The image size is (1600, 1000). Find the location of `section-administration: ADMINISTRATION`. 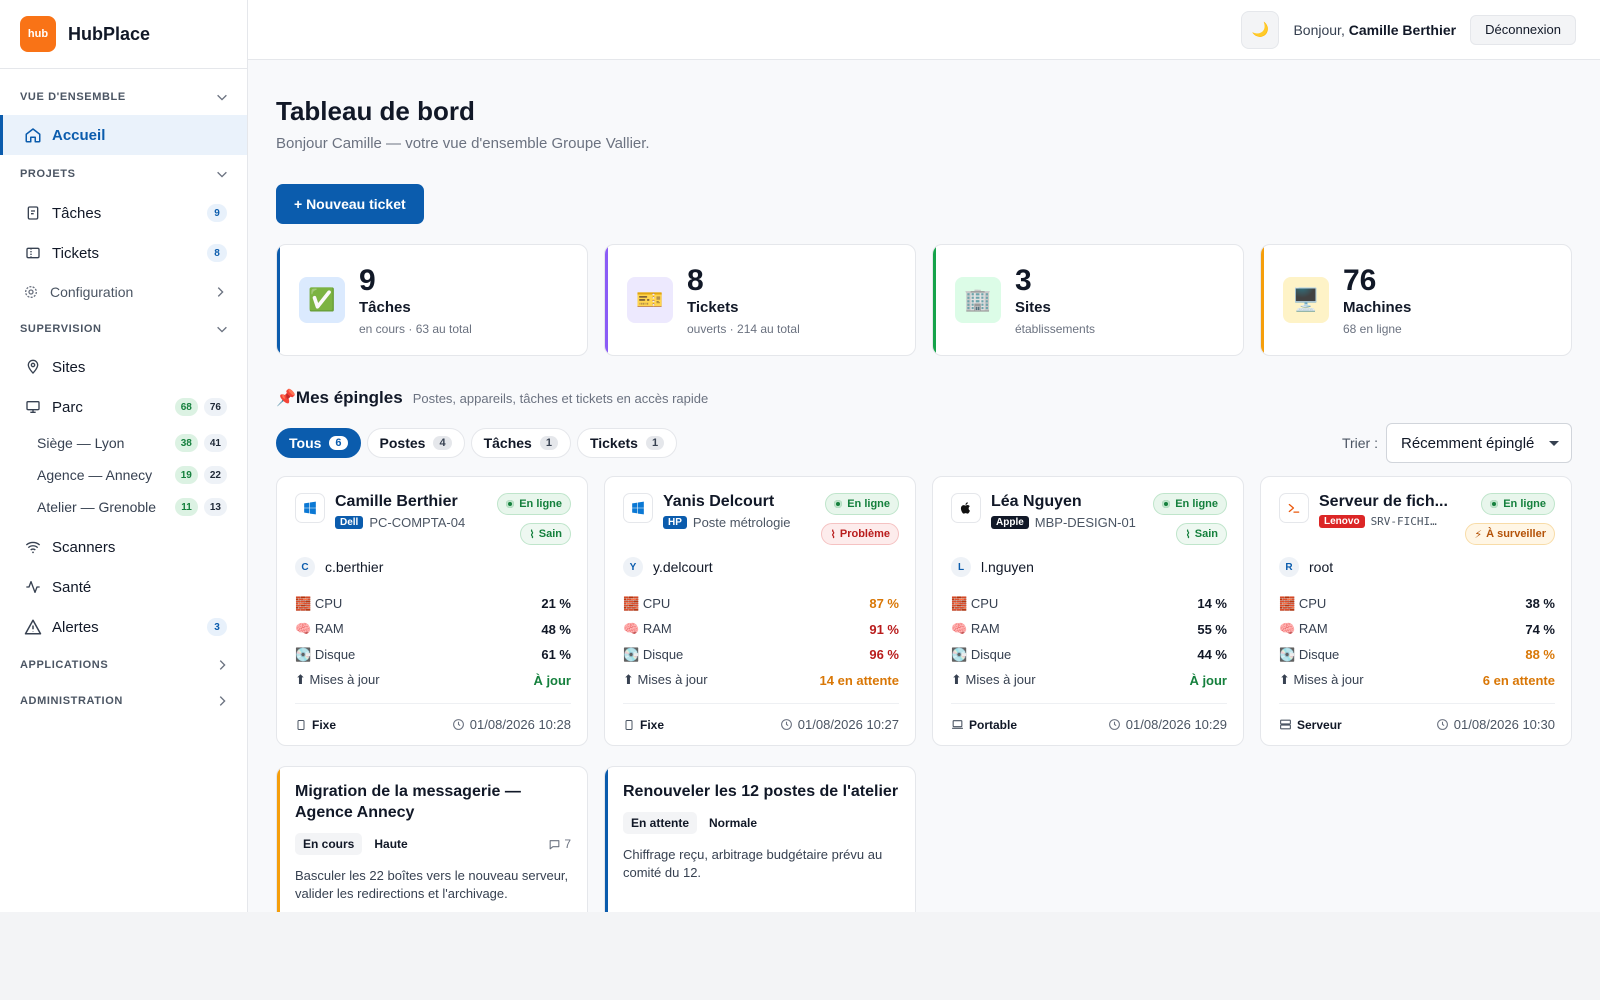

section-administration: ADMINISTRATION is located at coordinates (123, 701).